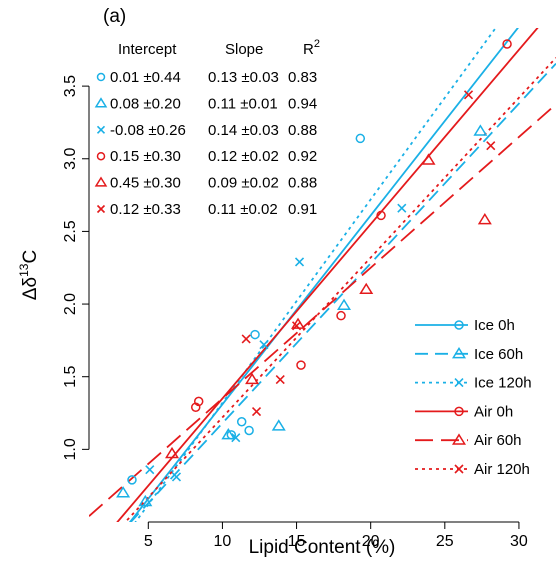 The width and height of the screenshot is (556, 561). What do you see at coordinates (519, 541) in the screenshot?
I see `x-tick-label: 30` at bounding box center [519, 541].